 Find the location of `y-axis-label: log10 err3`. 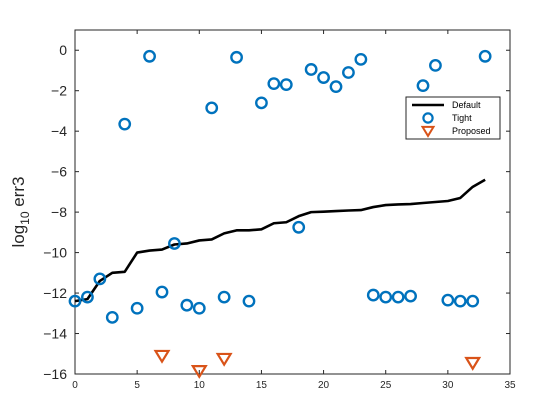

y-axis-label: log10 err3 is located at coordinates (20, 211).